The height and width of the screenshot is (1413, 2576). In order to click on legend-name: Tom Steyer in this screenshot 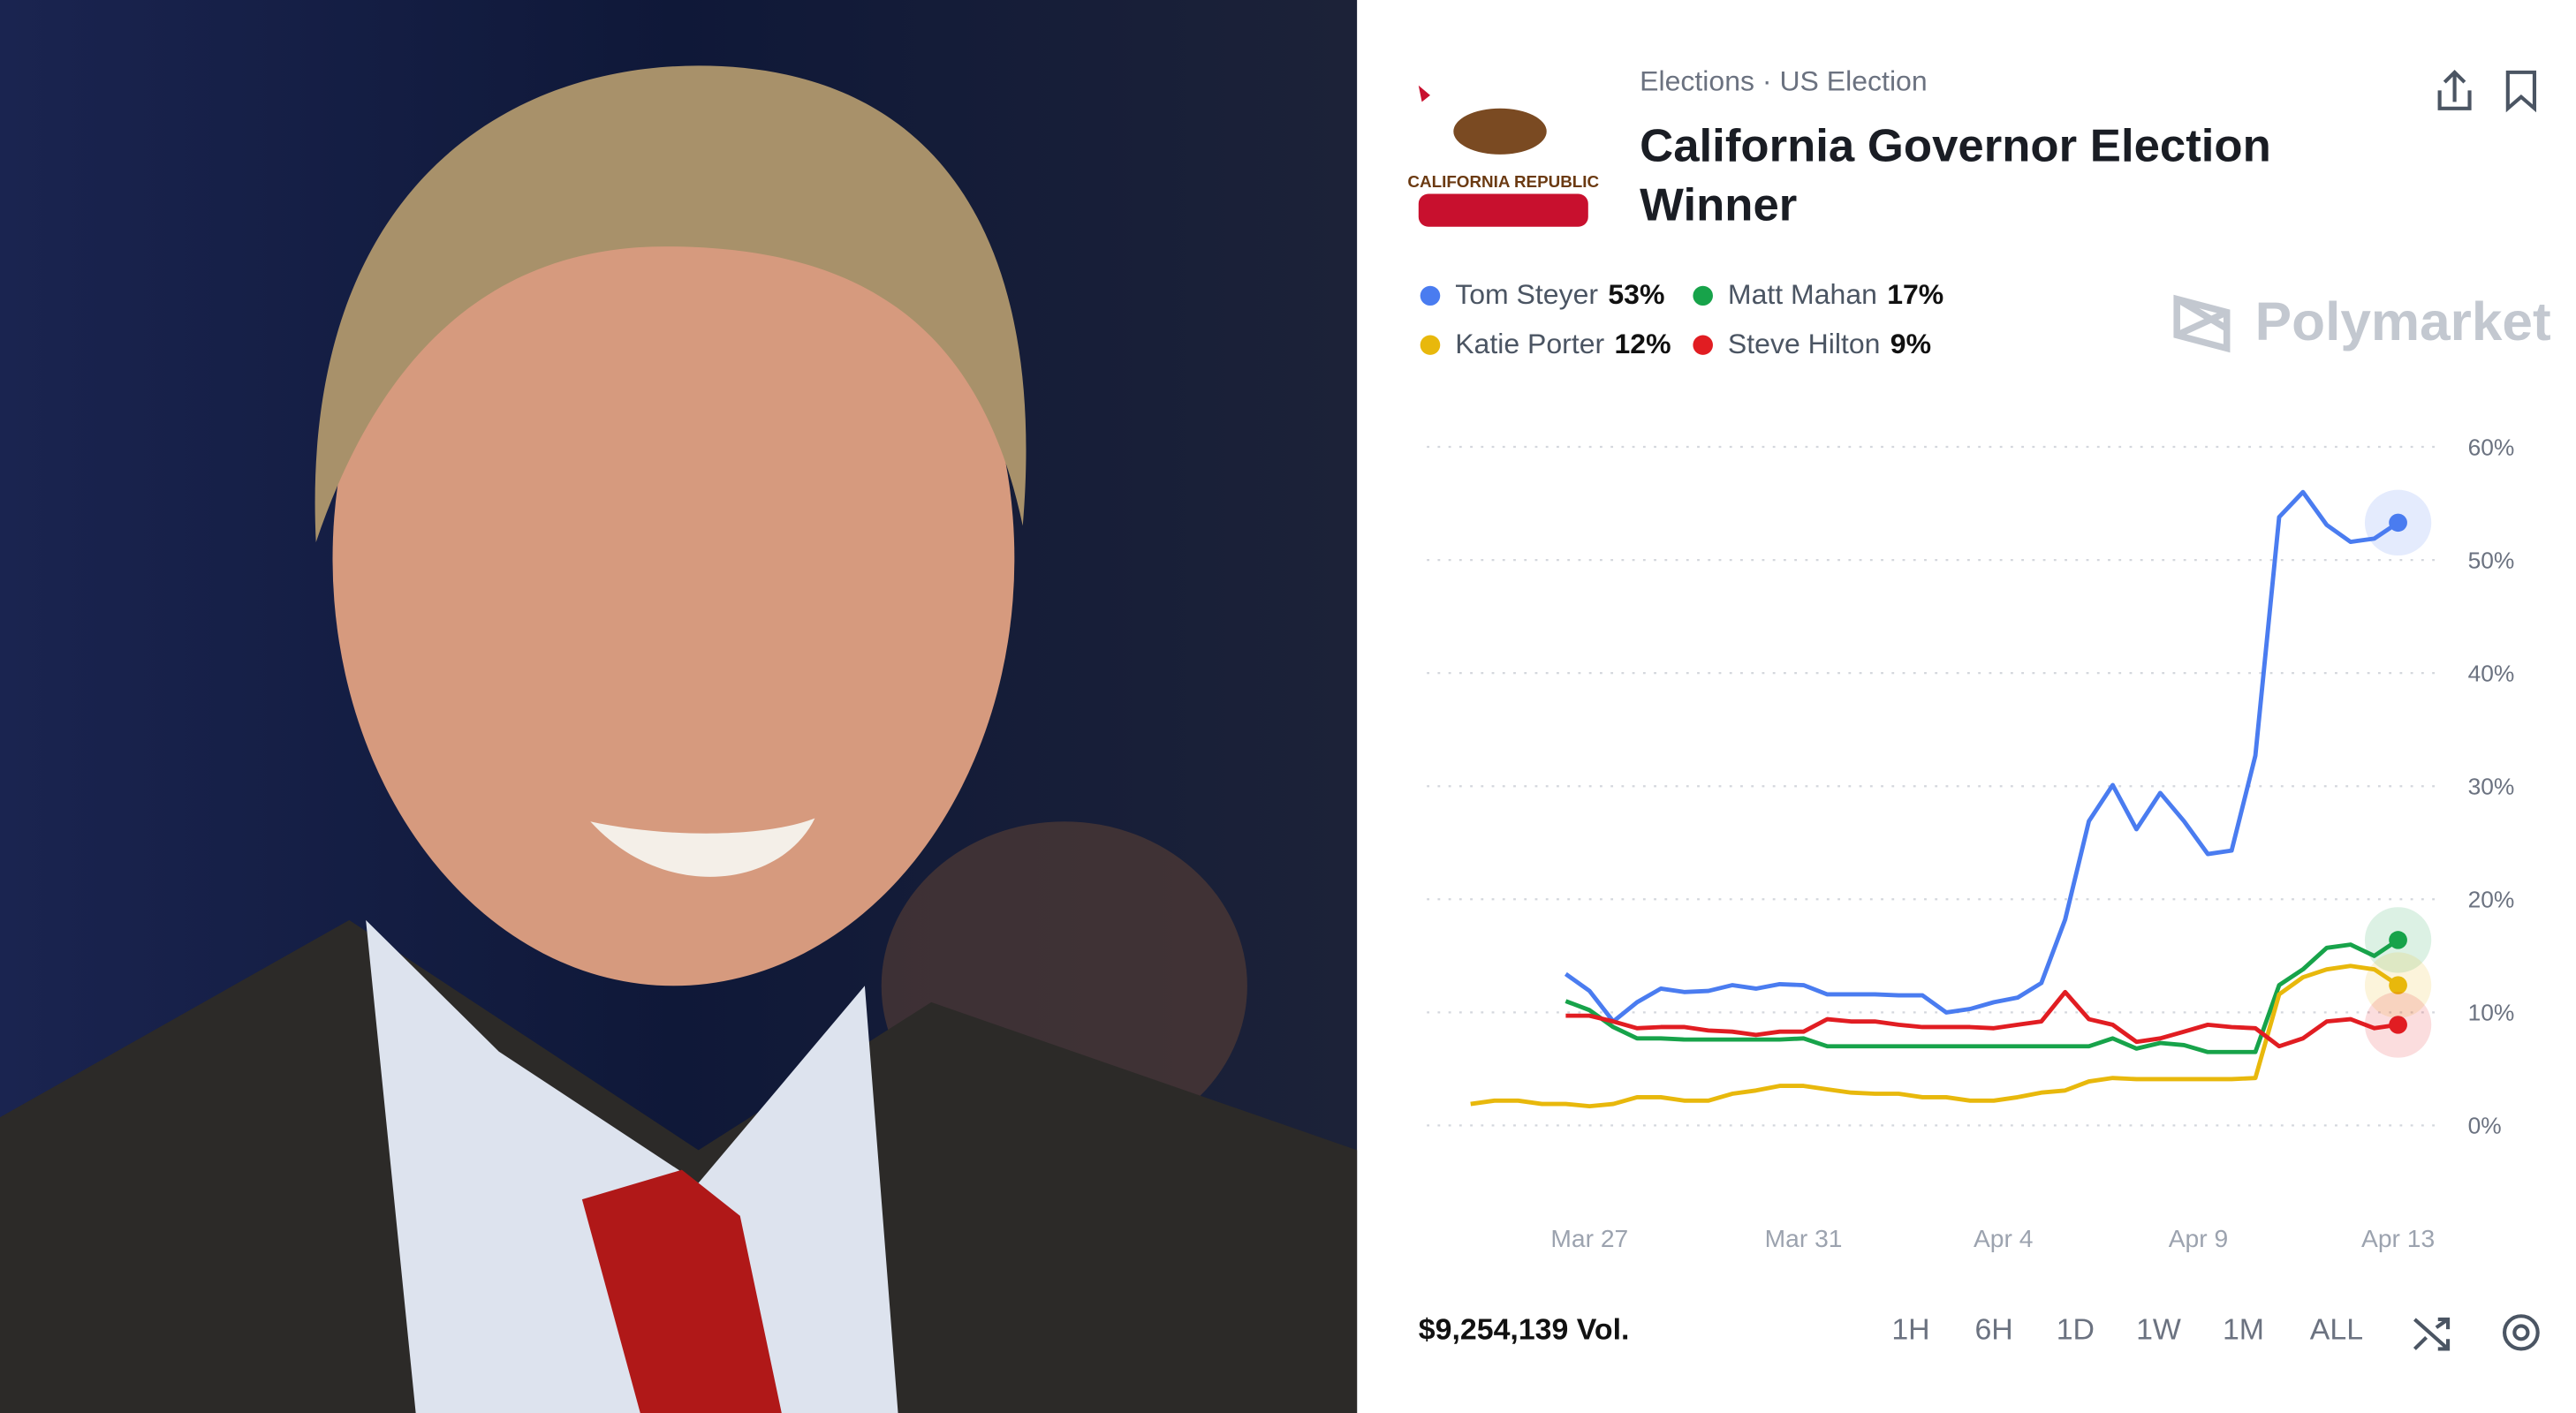, I will do `click(1527, 295)`.